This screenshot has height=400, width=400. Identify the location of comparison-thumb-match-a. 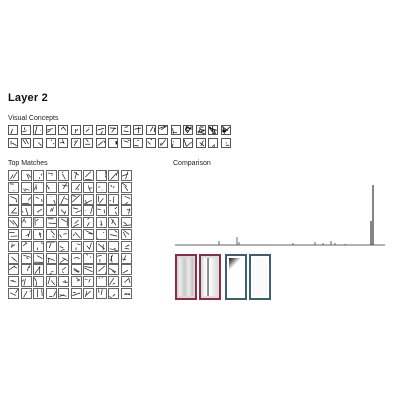
(236, 277).